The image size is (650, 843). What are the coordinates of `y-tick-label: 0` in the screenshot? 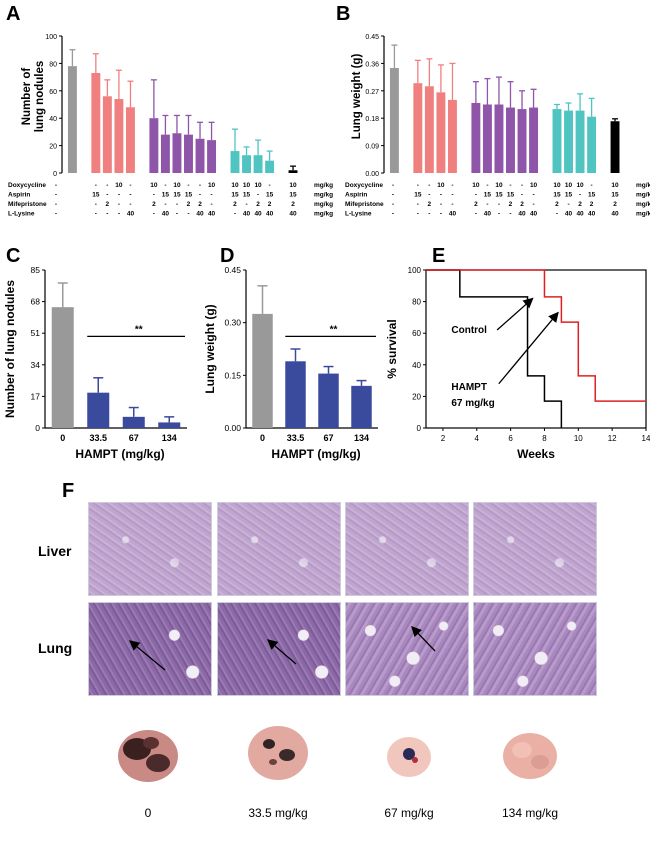 It's located at (37, 428).